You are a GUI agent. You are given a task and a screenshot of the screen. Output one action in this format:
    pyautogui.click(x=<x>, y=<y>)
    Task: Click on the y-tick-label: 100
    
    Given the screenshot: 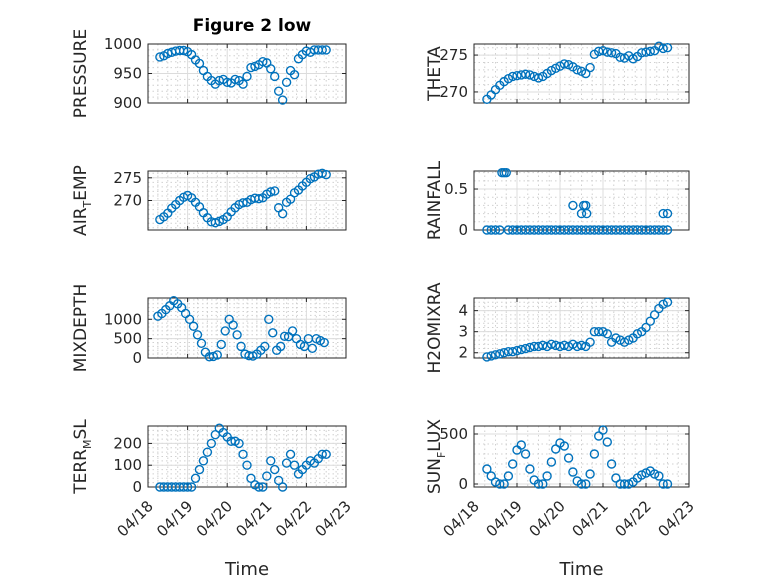 What is the action you would take?
    pyautogui.click(x=127, y=465)
    